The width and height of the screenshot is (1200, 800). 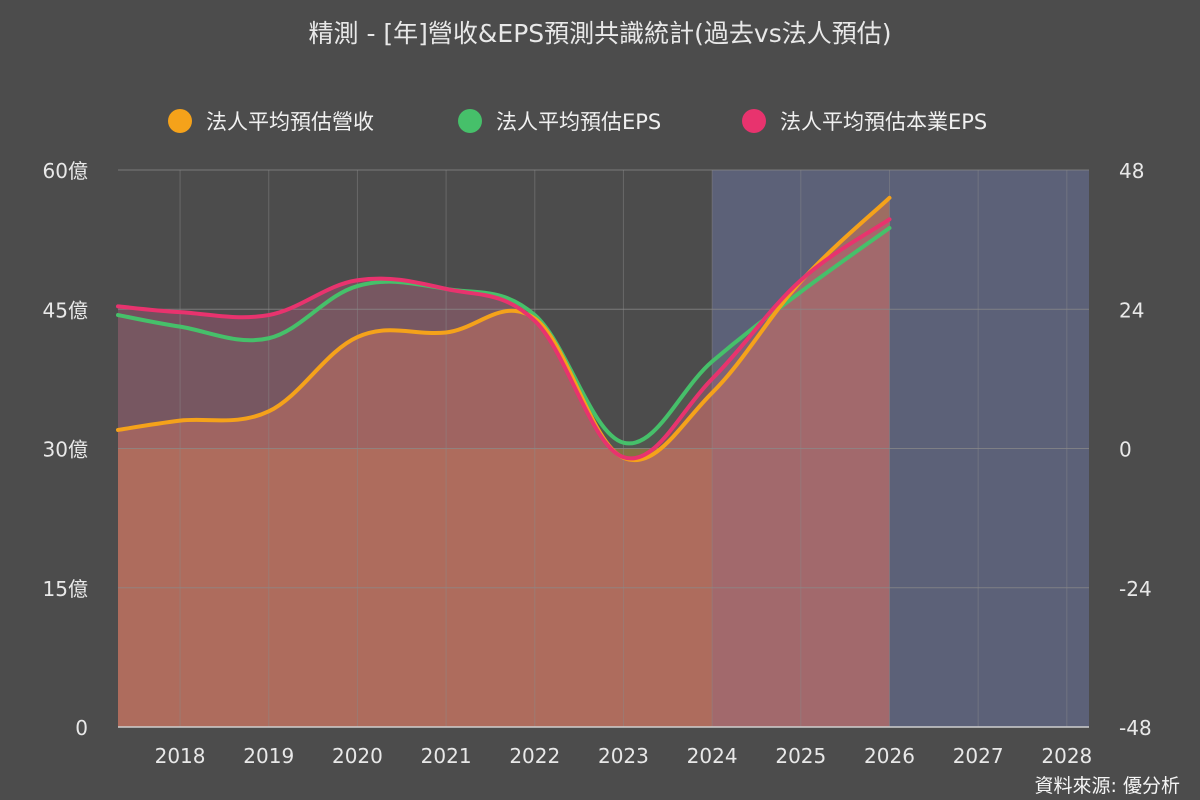 What do you see at coordinates (600, 33) in the screenshot?
I see `chart-title: 精測 - [年]營收&EPS預測共識統計(過去vs法人預估)` at bounding box center [600, 33].